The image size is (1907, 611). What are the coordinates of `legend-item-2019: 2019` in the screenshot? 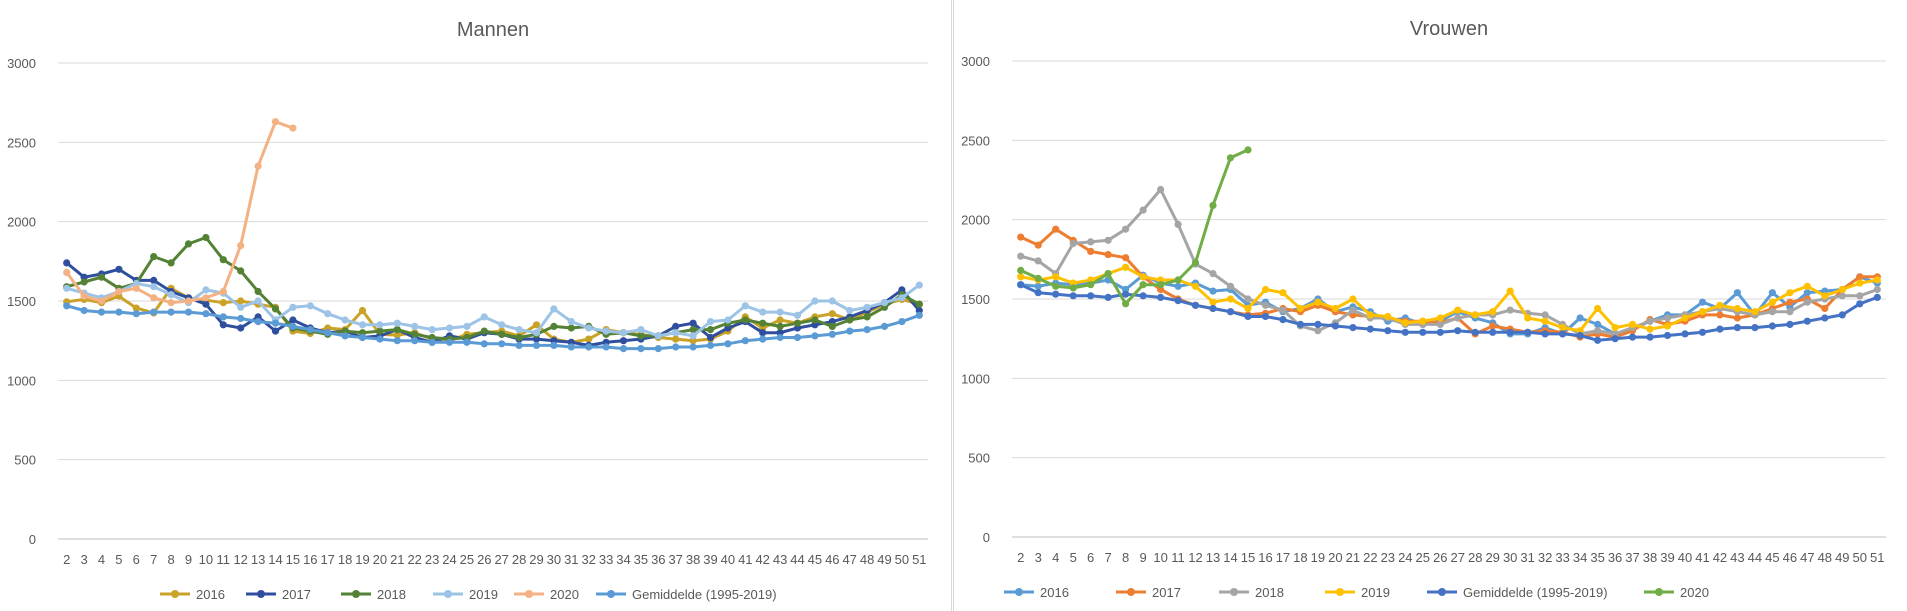 It's located at (465, 594).